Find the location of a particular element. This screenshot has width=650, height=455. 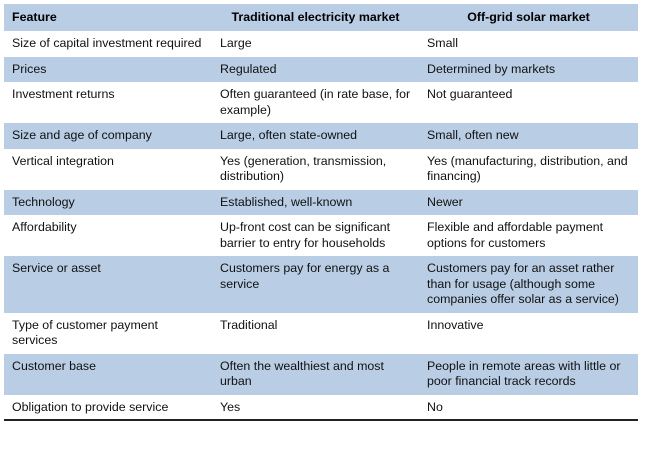

feature-cell: Technology is located at coordinates (43, 201).